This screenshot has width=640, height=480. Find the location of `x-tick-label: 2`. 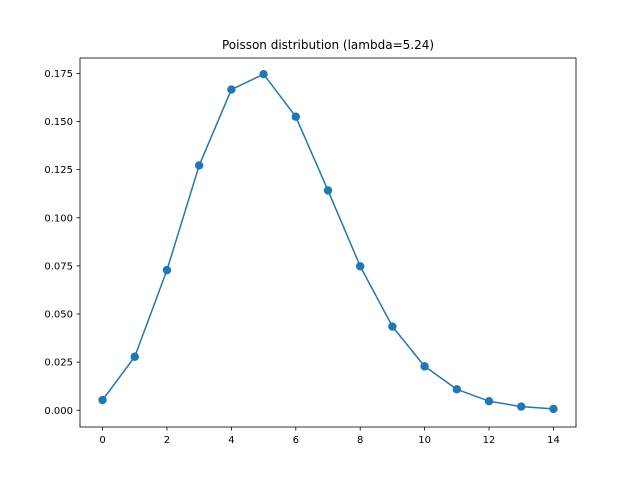

x-tick-label: 2 is located at coordinates (167, 440).